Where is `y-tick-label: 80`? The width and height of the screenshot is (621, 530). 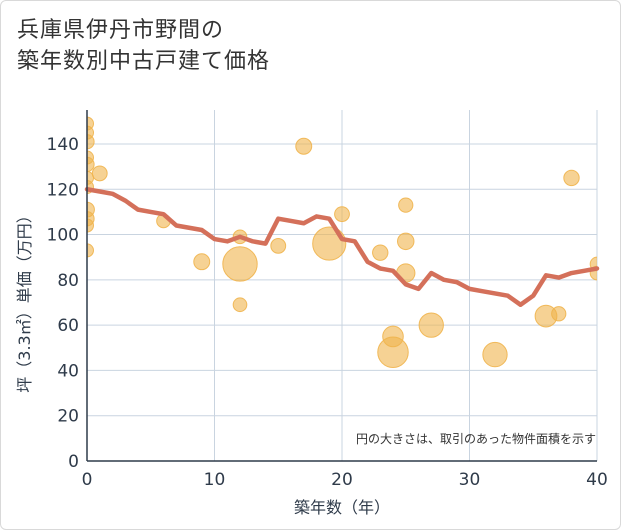
y-tick-label: 80 is located at coordinates (68, 281).